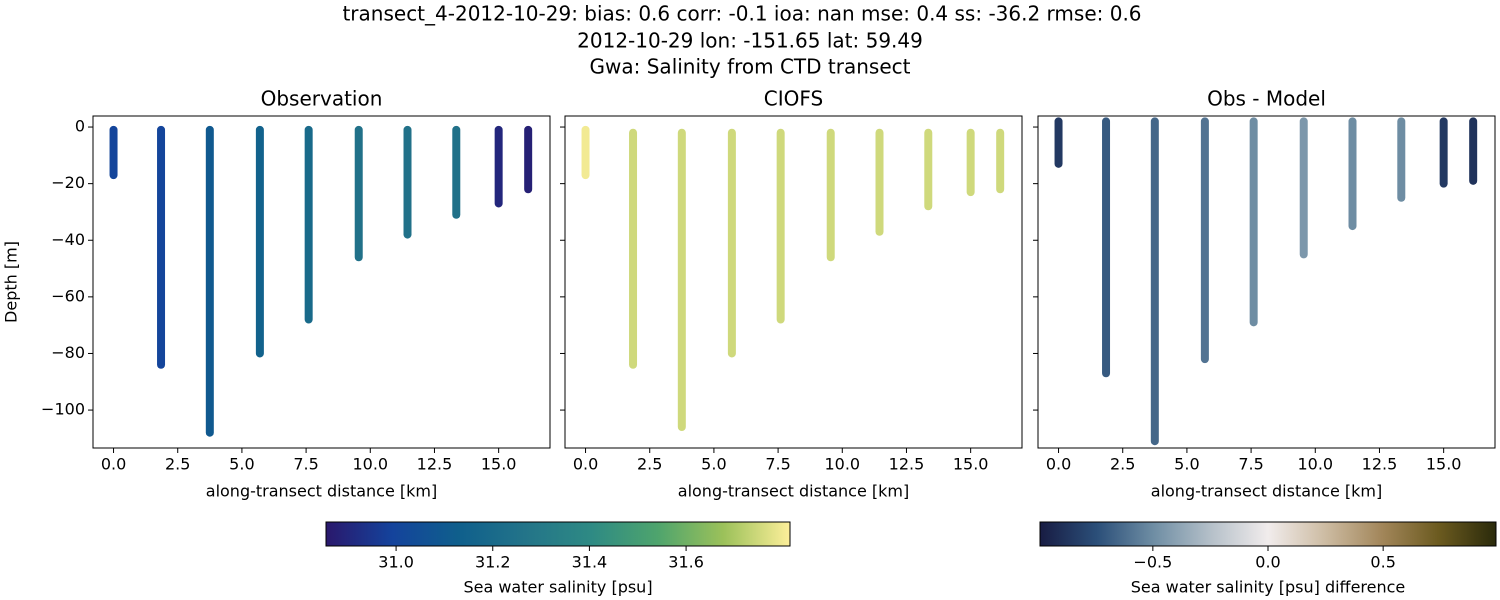 Image resolution: width=1500 pixels, height=600 pixels. I want to click on suptitle: 2012-10-29 lon: -151.65 lat: 59.49, so click(750, 41).